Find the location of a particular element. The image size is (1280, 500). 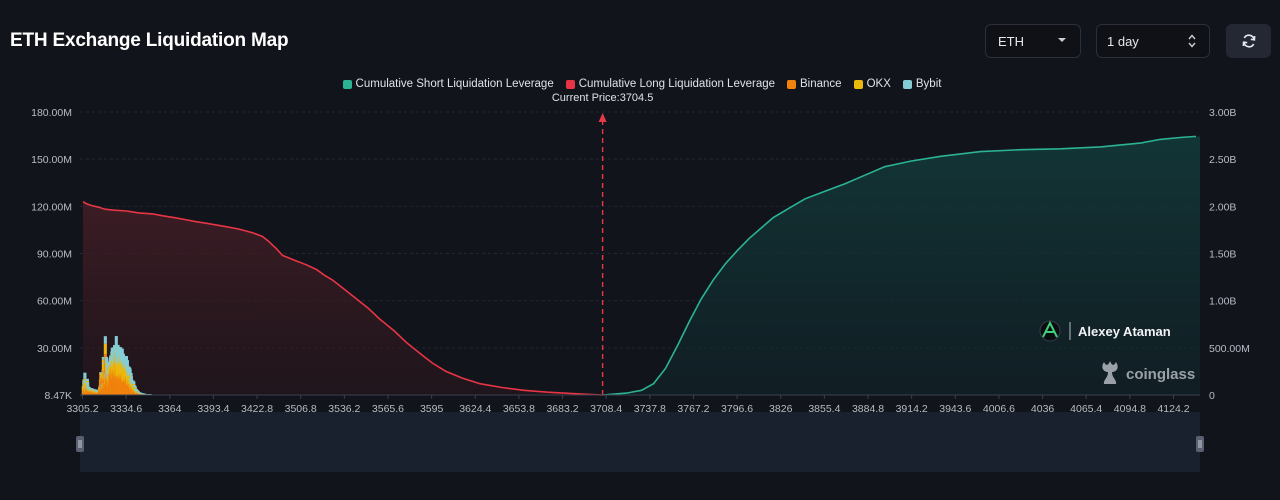

legend-swatch-okx is located at coordinates (858, 84).